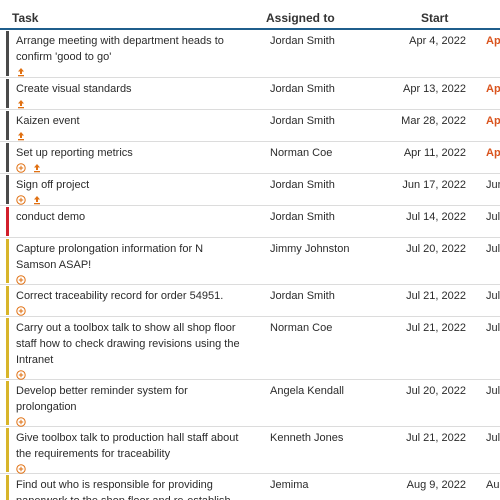 This screenshot has width=500, height=500. I want to click on task-cell: Sign off project, so click(136, 192).